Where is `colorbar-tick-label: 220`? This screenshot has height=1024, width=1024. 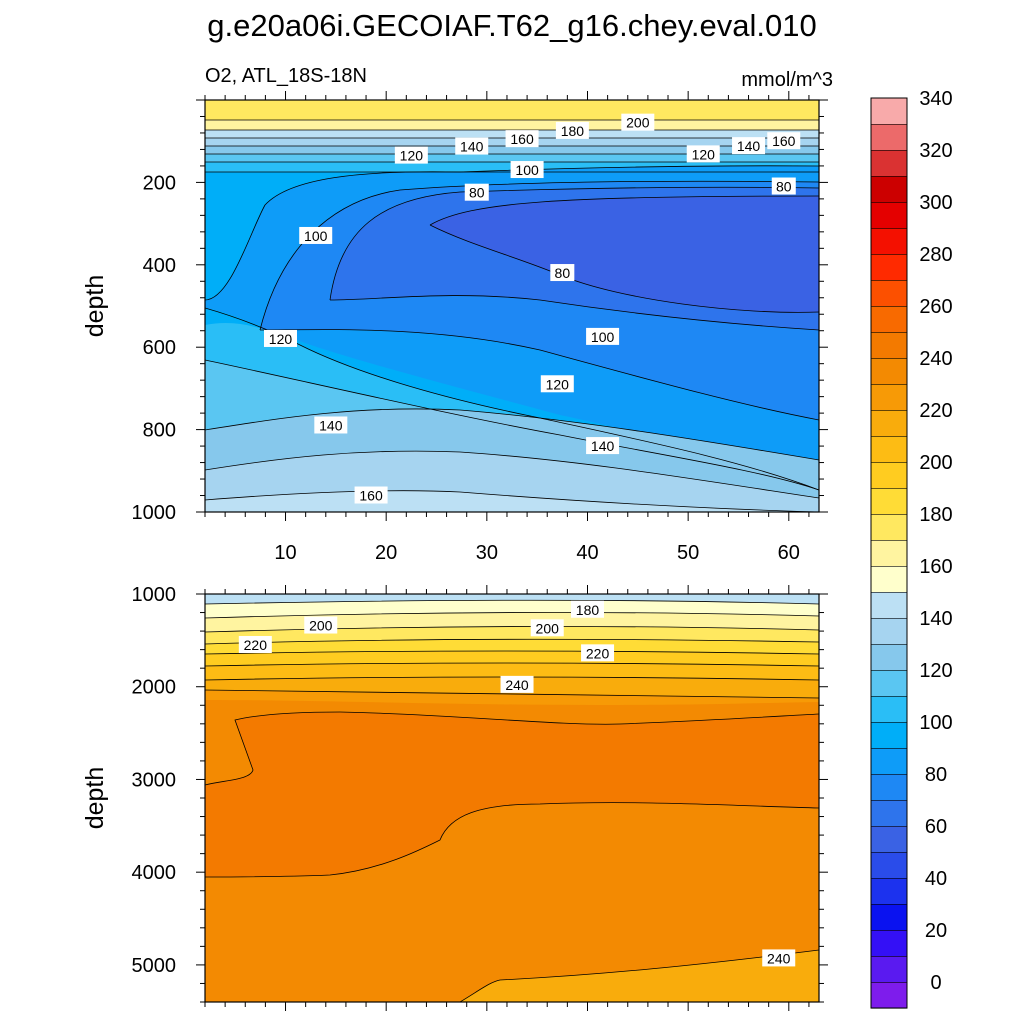 colorbar-tick-label: 220 is located at coordinates (935, 411).